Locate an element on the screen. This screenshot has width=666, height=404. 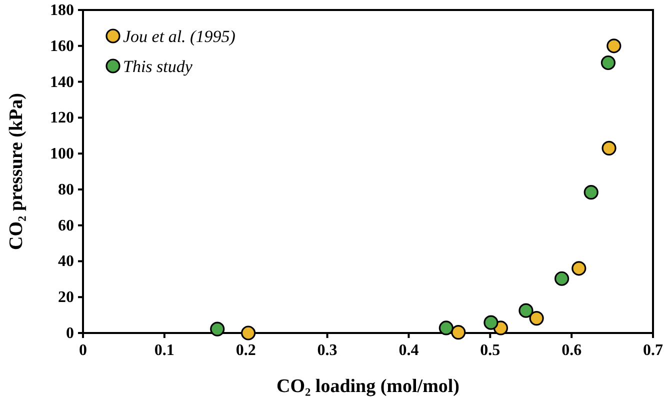
y-tick-label: 180 is located at coordinates (62, 10).